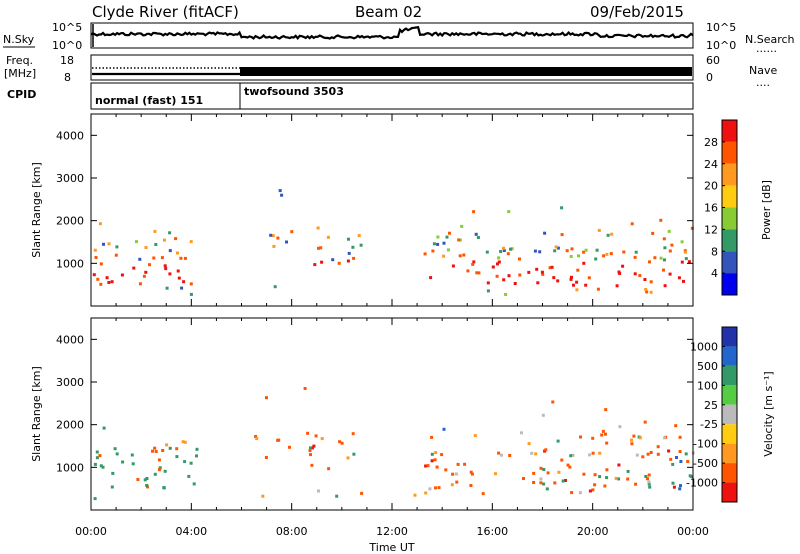 The width and height of the screenshot is (800, 554). What do you see at coordinates (70, 425) in the screenshot?
I see `y-tick-label: 2000` at bounding box center [70, 425].